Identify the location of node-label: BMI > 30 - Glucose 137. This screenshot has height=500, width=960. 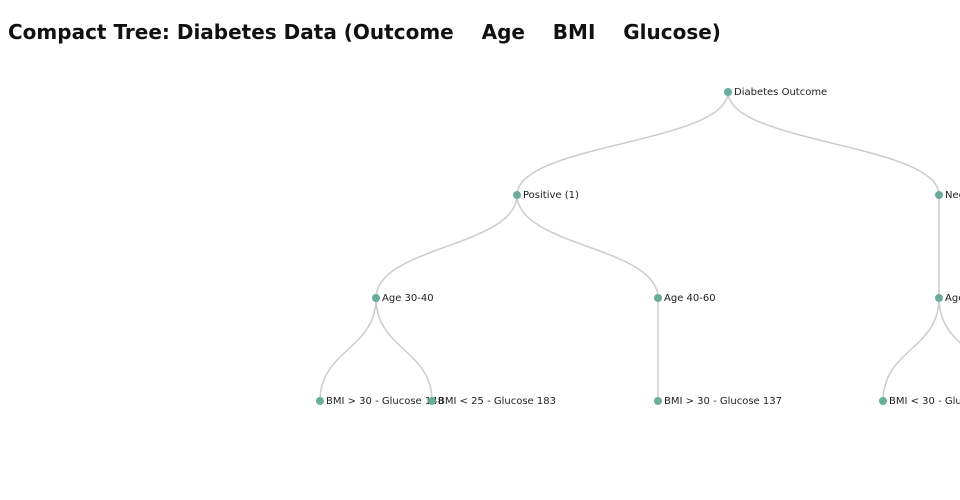
(723, 401).